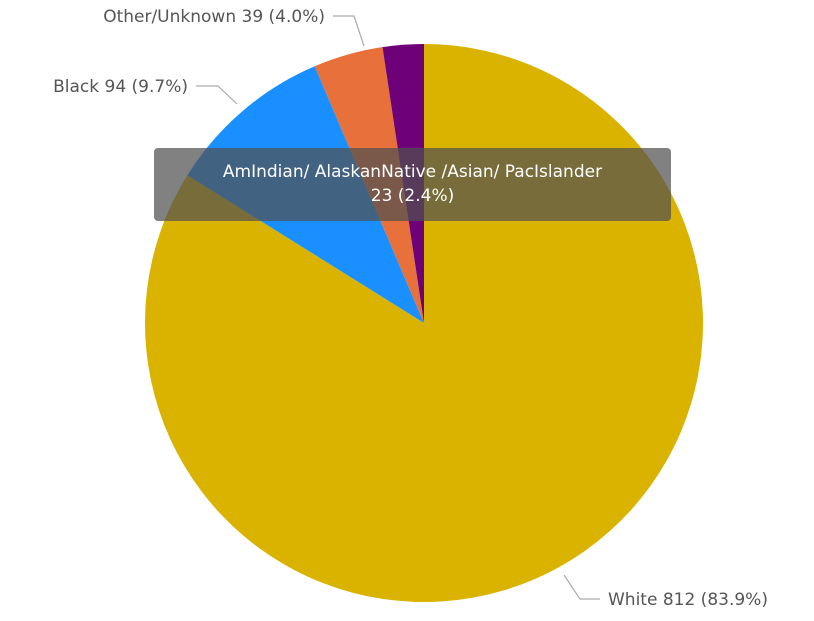 This screenshot has width=814, height=621. What do you see at coordinates (349, 31) in the screenshot?
I see `leader-line-other-unknown` at bounding box center [349, 31].